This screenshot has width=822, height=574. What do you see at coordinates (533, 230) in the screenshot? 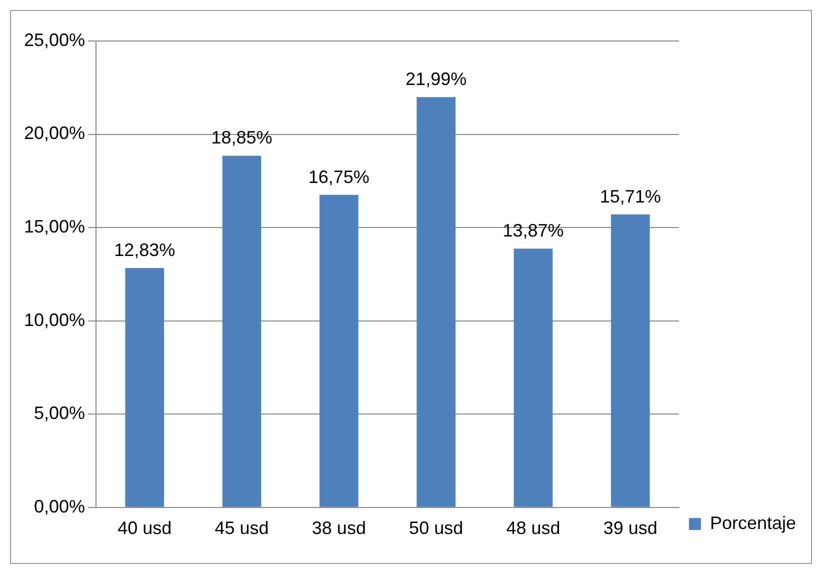
I see `data-label: 13,87%` at bounding box center [533, 230].